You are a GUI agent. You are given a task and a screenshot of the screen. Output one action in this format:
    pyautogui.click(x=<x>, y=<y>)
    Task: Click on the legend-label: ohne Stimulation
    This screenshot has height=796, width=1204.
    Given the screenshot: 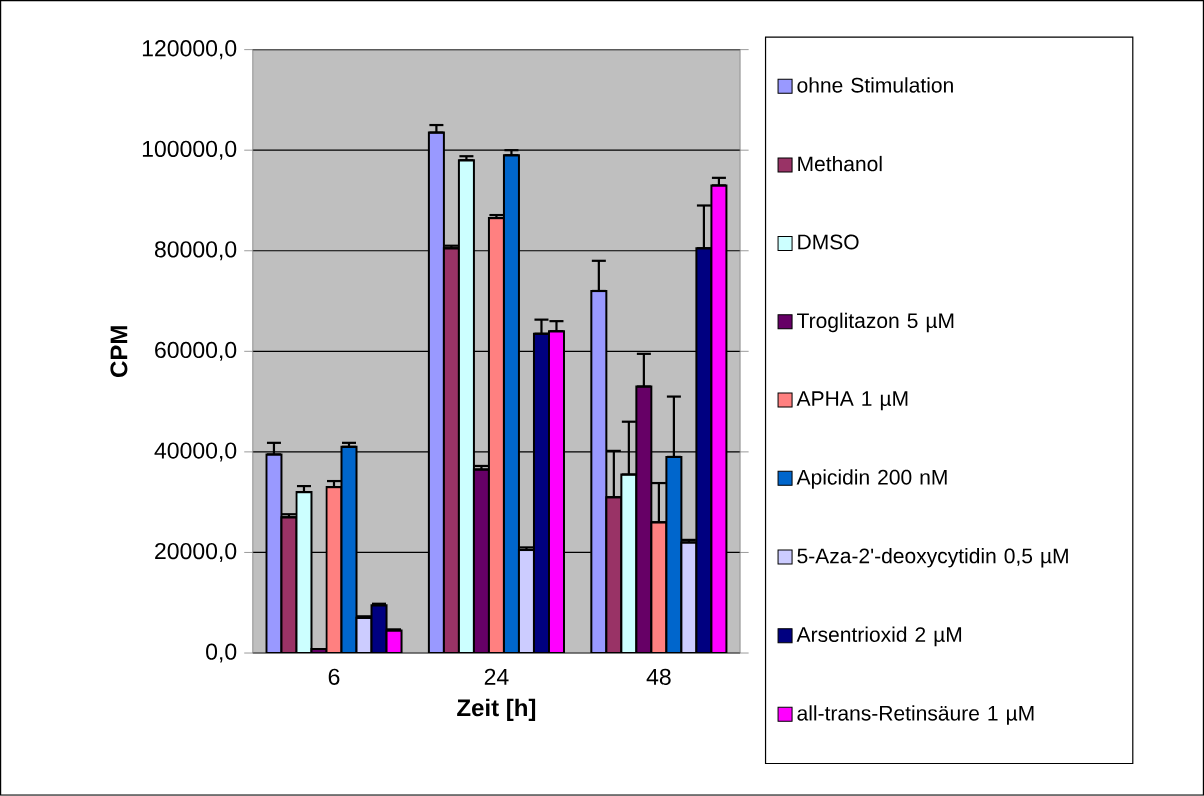 What is the action you would take?
    pyautogui.click(x=875, y=85)
    